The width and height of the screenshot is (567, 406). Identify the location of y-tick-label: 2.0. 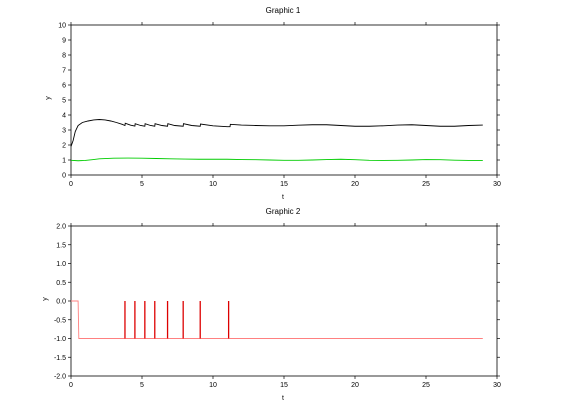
(61, 227).